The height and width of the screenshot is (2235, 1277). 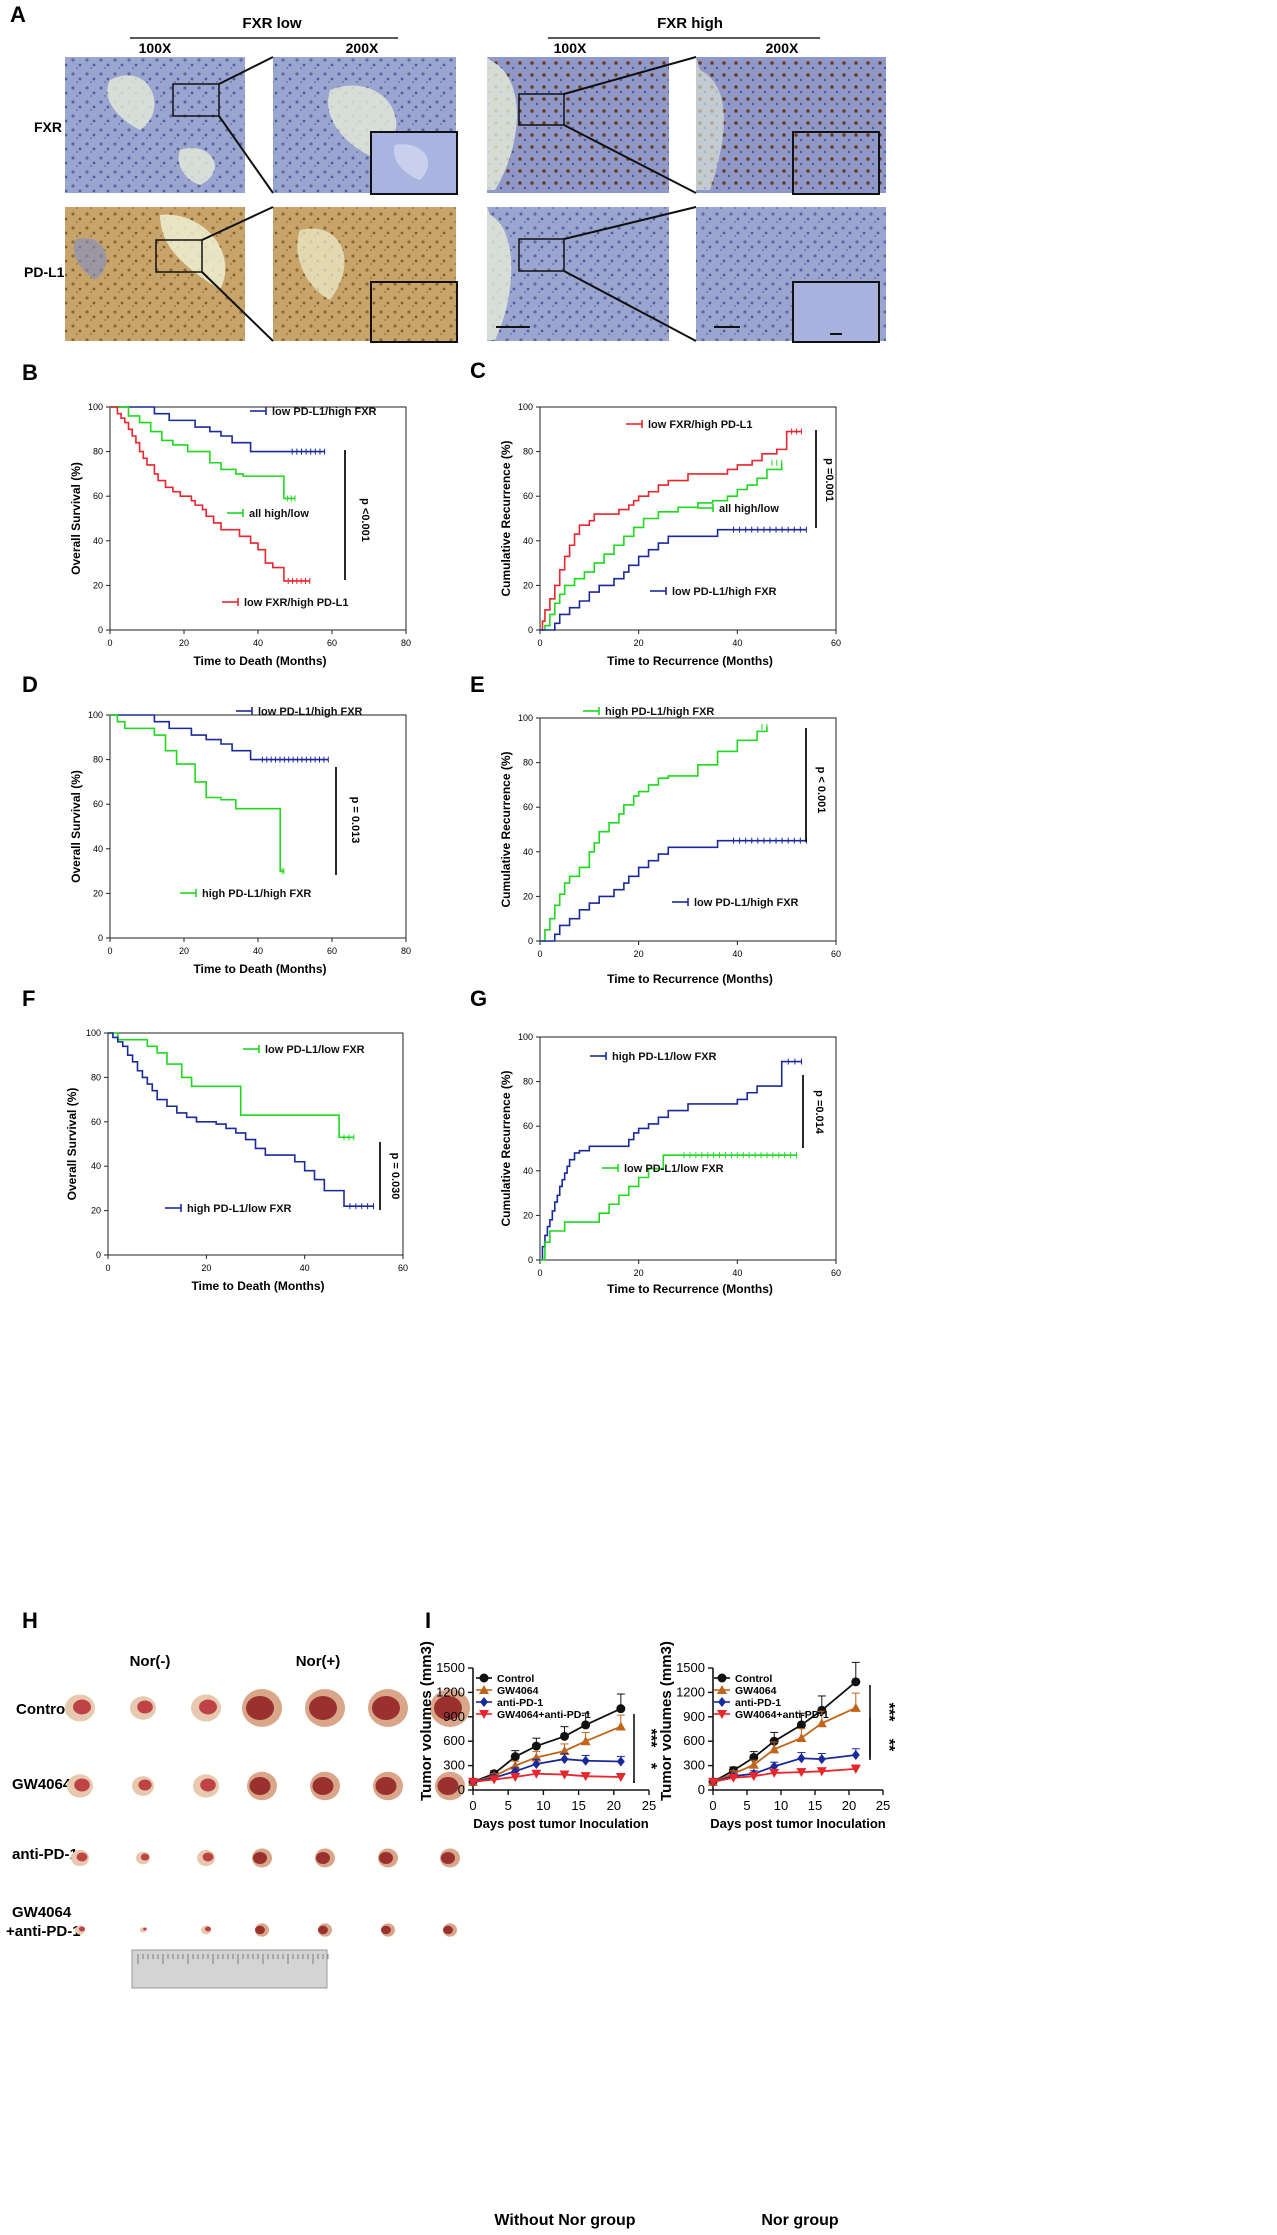 I want to click on significance-label: **, so click(x=888, y=1745).